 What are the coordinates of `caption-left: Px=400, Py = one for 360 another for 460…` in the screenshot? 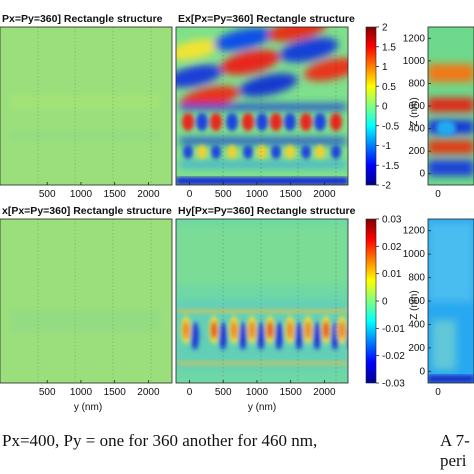 It's located at (159, 440).